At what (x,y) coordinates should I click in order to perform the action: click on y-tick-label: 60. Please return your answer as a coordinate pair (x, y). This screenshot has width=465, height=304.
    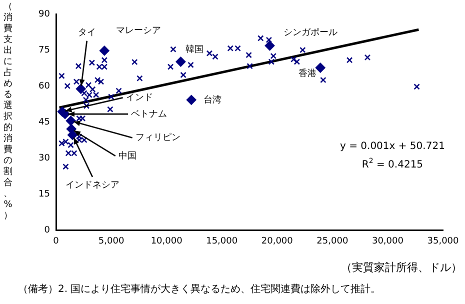
    Looking at the image, I should click on (44, 86).